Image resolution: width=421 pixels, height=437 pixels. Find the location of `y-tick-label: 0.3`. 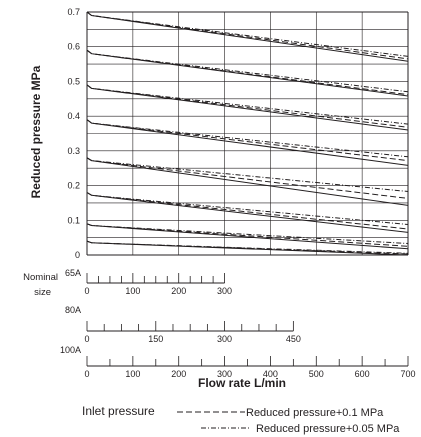

y-tick-label: 0.3 is located at coordinates (73, 151).